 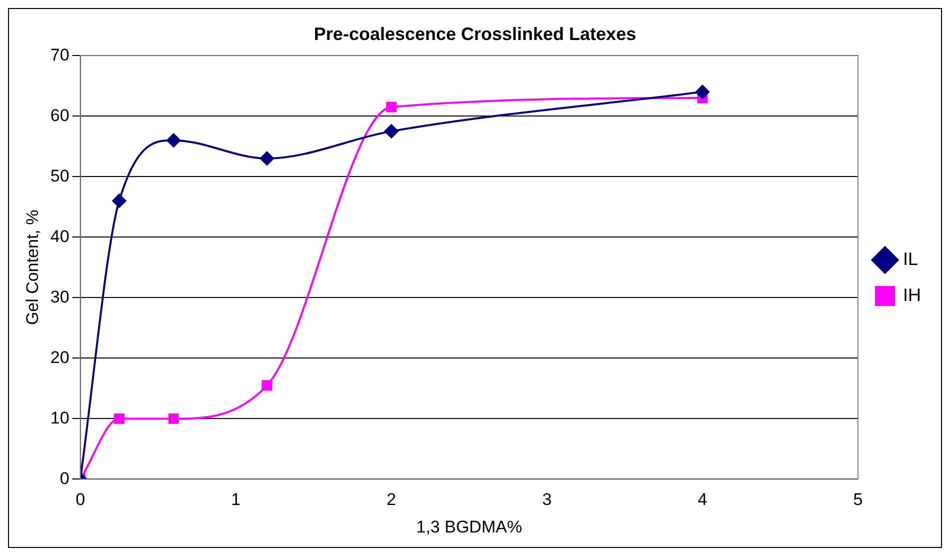 I want to click on x-tick-label: 4, so click(x=703, y=500).